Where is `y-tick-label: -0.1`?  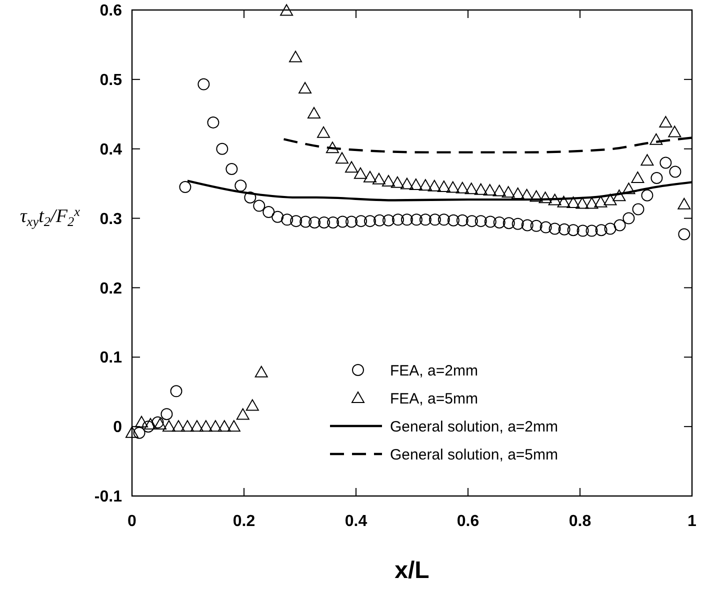
y-tick-label: -0.1 is located at coordinates (108, 497).